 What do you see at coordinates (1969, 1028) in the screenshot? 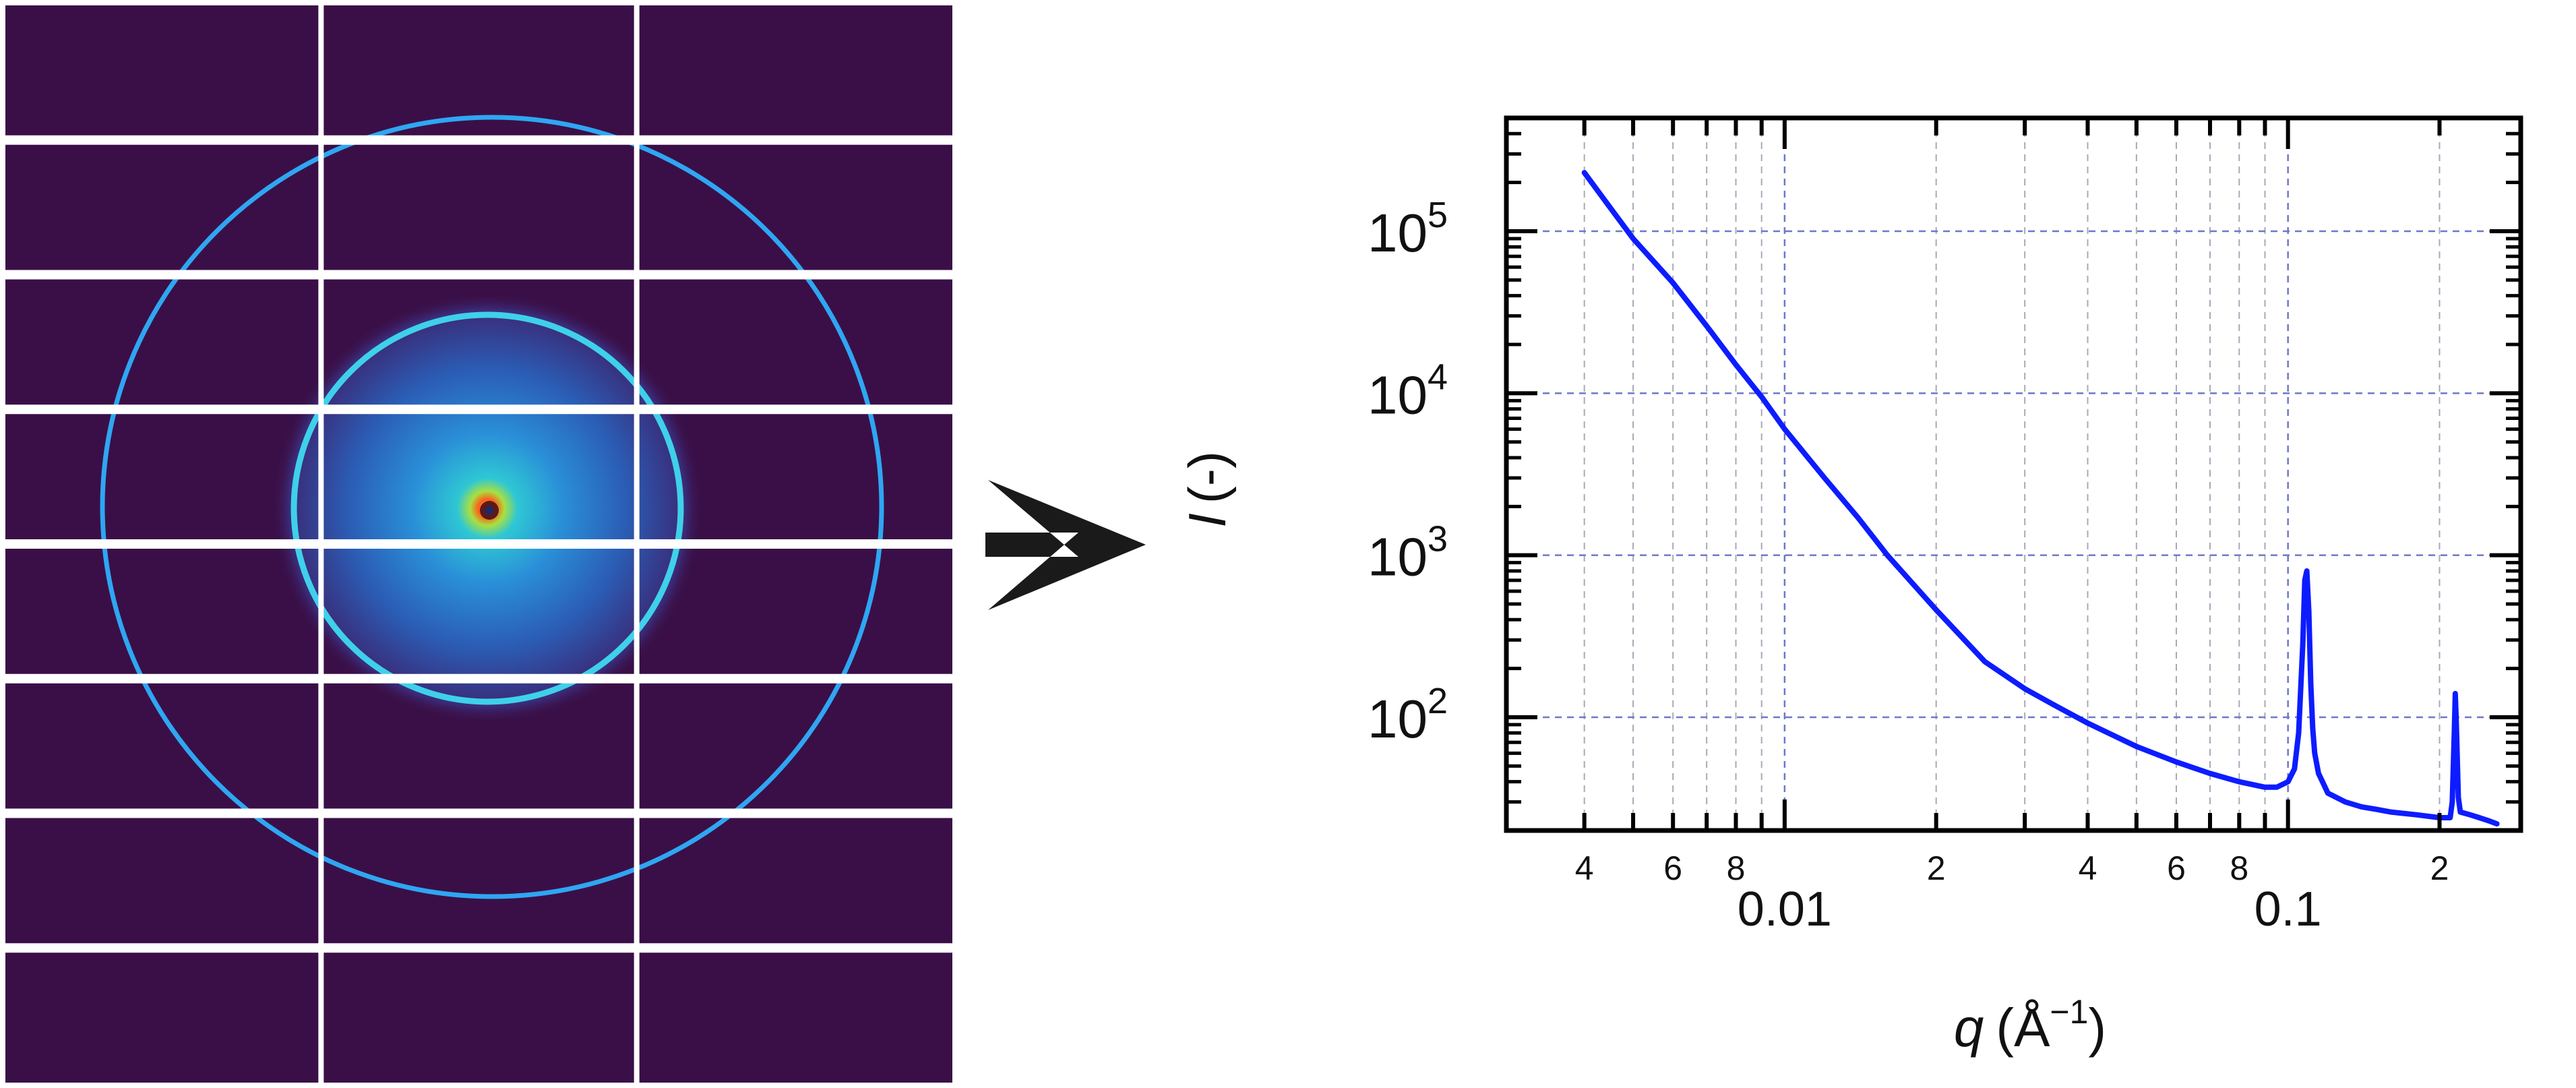
I see `x-axis-symbol: q` at bounding box center [1969, 1028].